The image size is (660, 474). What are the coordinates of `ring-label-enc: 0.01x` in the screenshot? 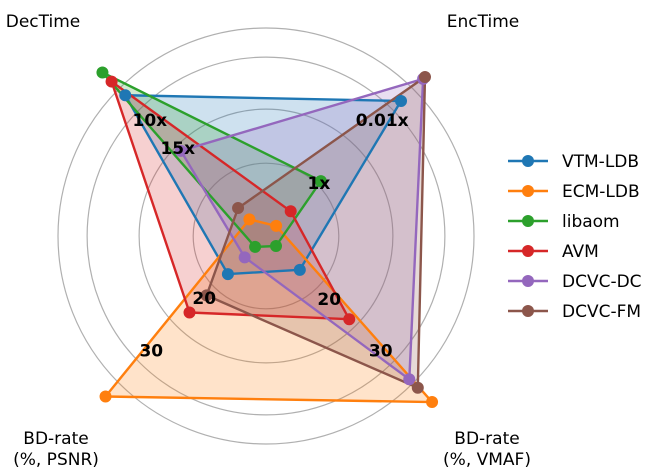 It's located at (382, 121).